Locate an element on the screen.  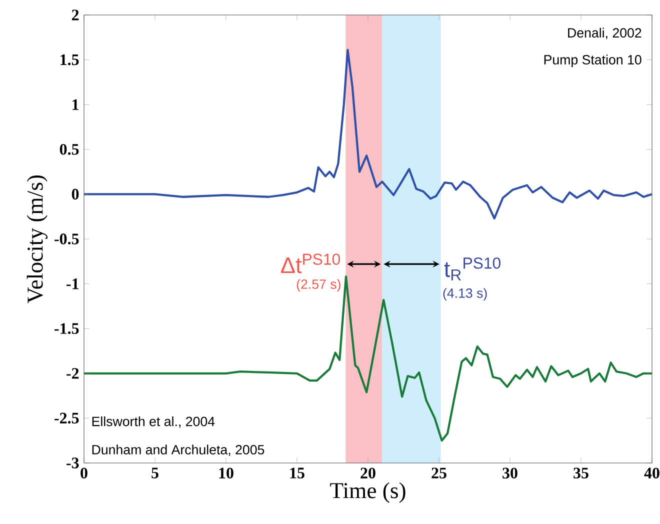
y-tick-label: 1 is located at coordinates (75, 104).